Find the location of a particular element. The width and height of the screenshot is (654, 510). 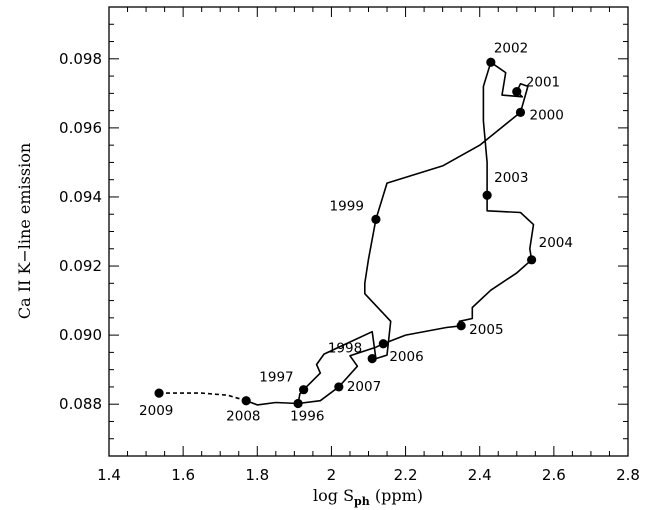

x-tick-label: 2 is located at coordinates (332, 475).